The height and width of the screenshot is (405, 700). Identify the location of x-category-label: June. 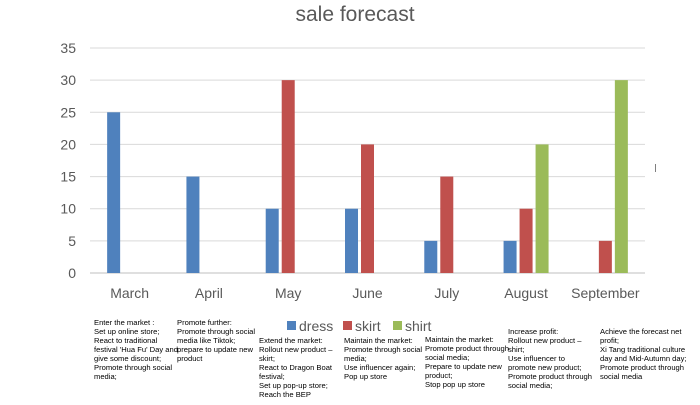
(367, 293).